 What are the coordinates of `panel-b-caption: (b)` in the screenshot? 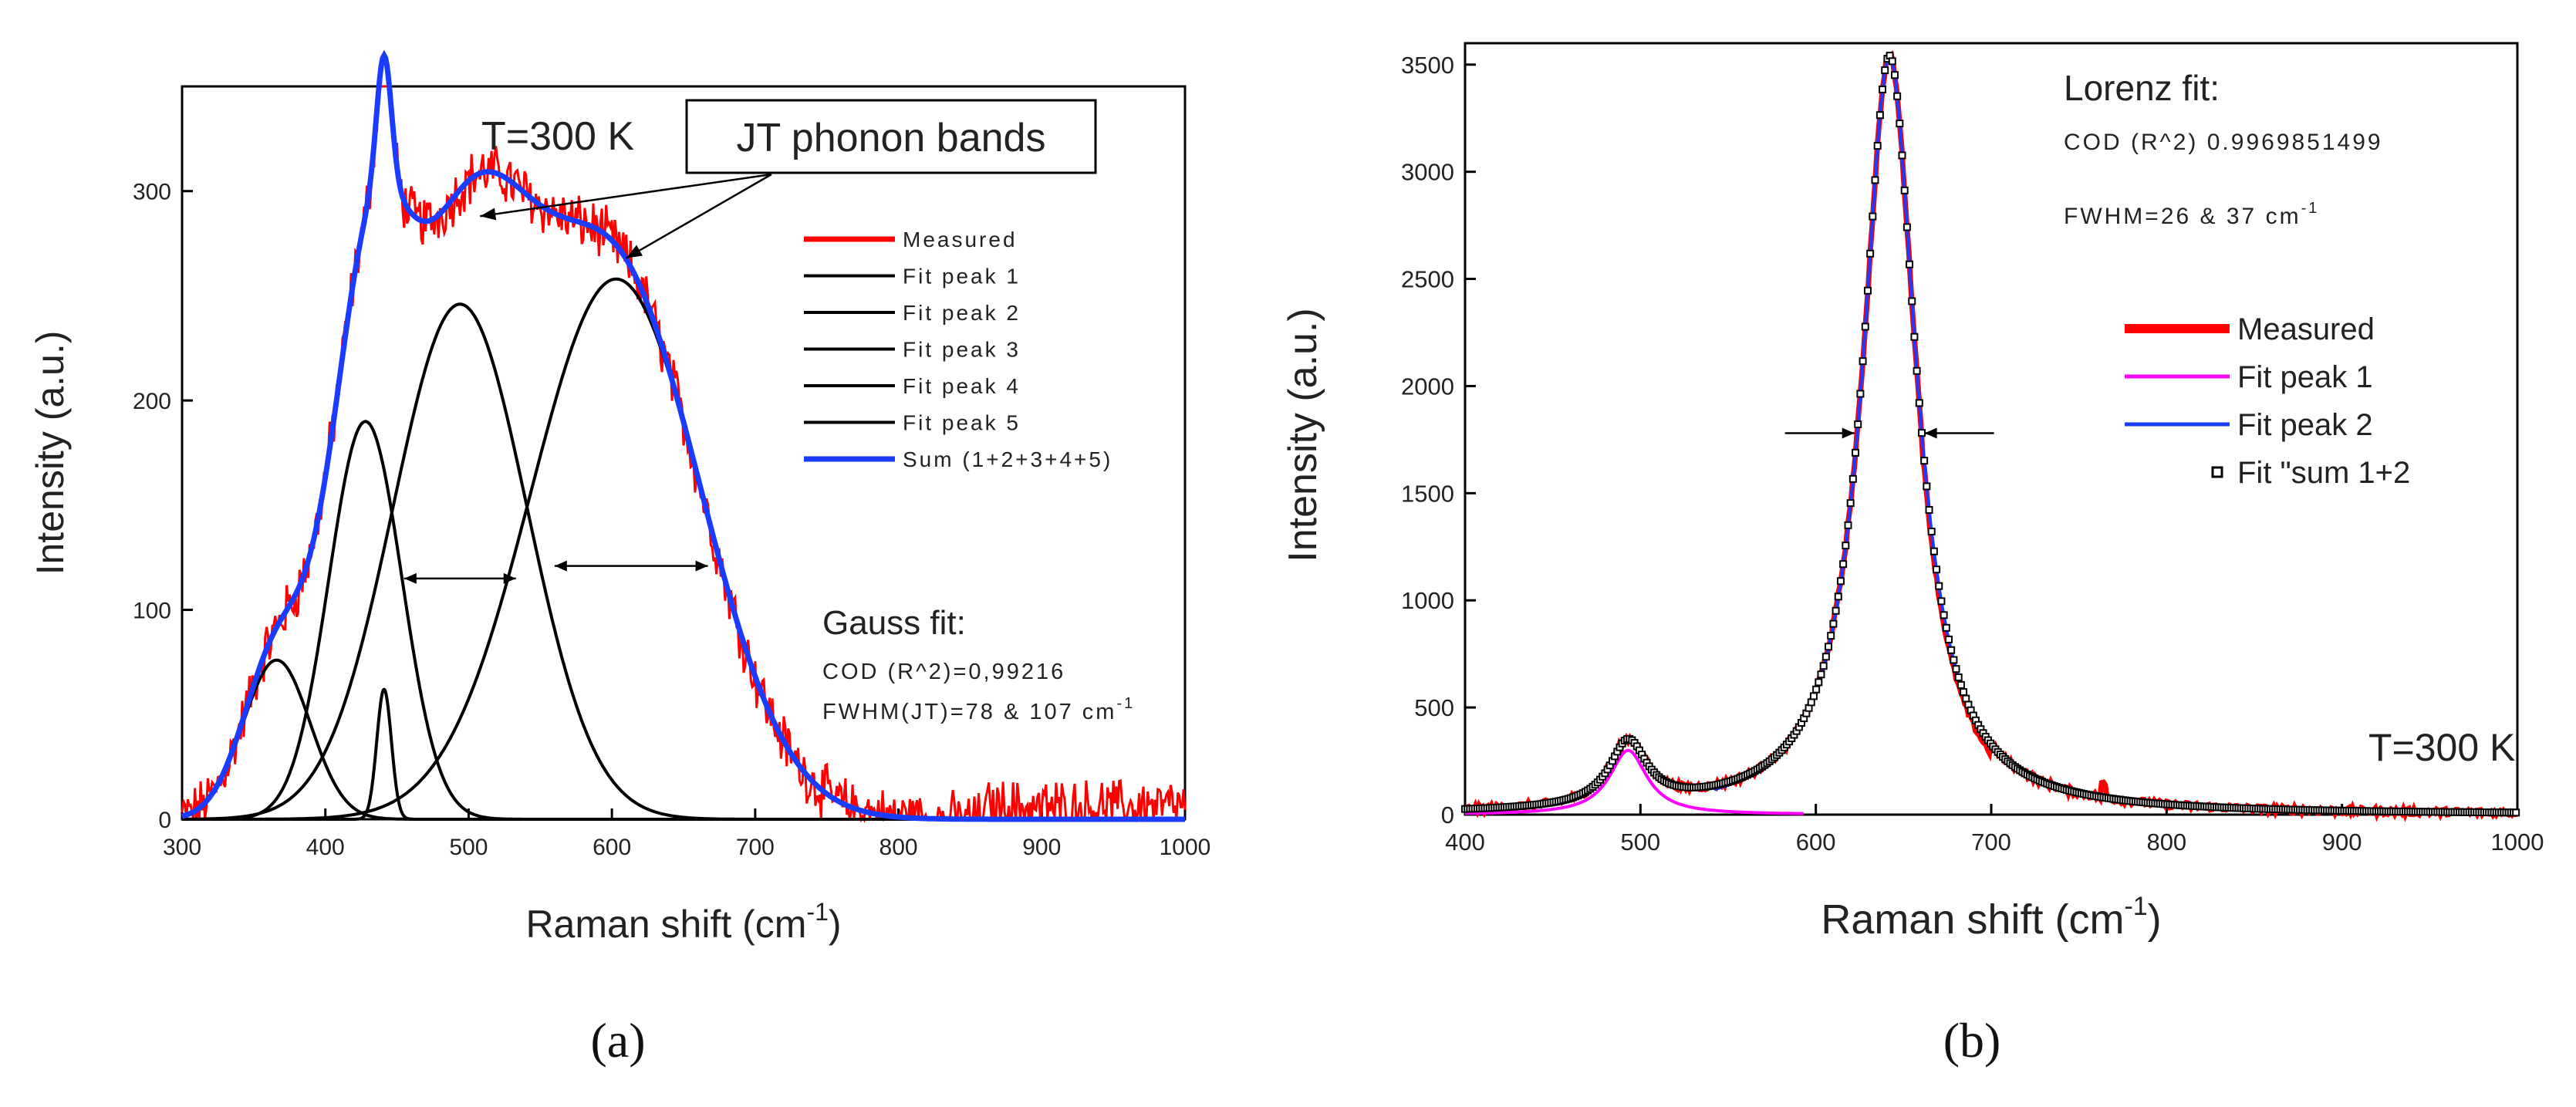 It's located at (1972, 1040).